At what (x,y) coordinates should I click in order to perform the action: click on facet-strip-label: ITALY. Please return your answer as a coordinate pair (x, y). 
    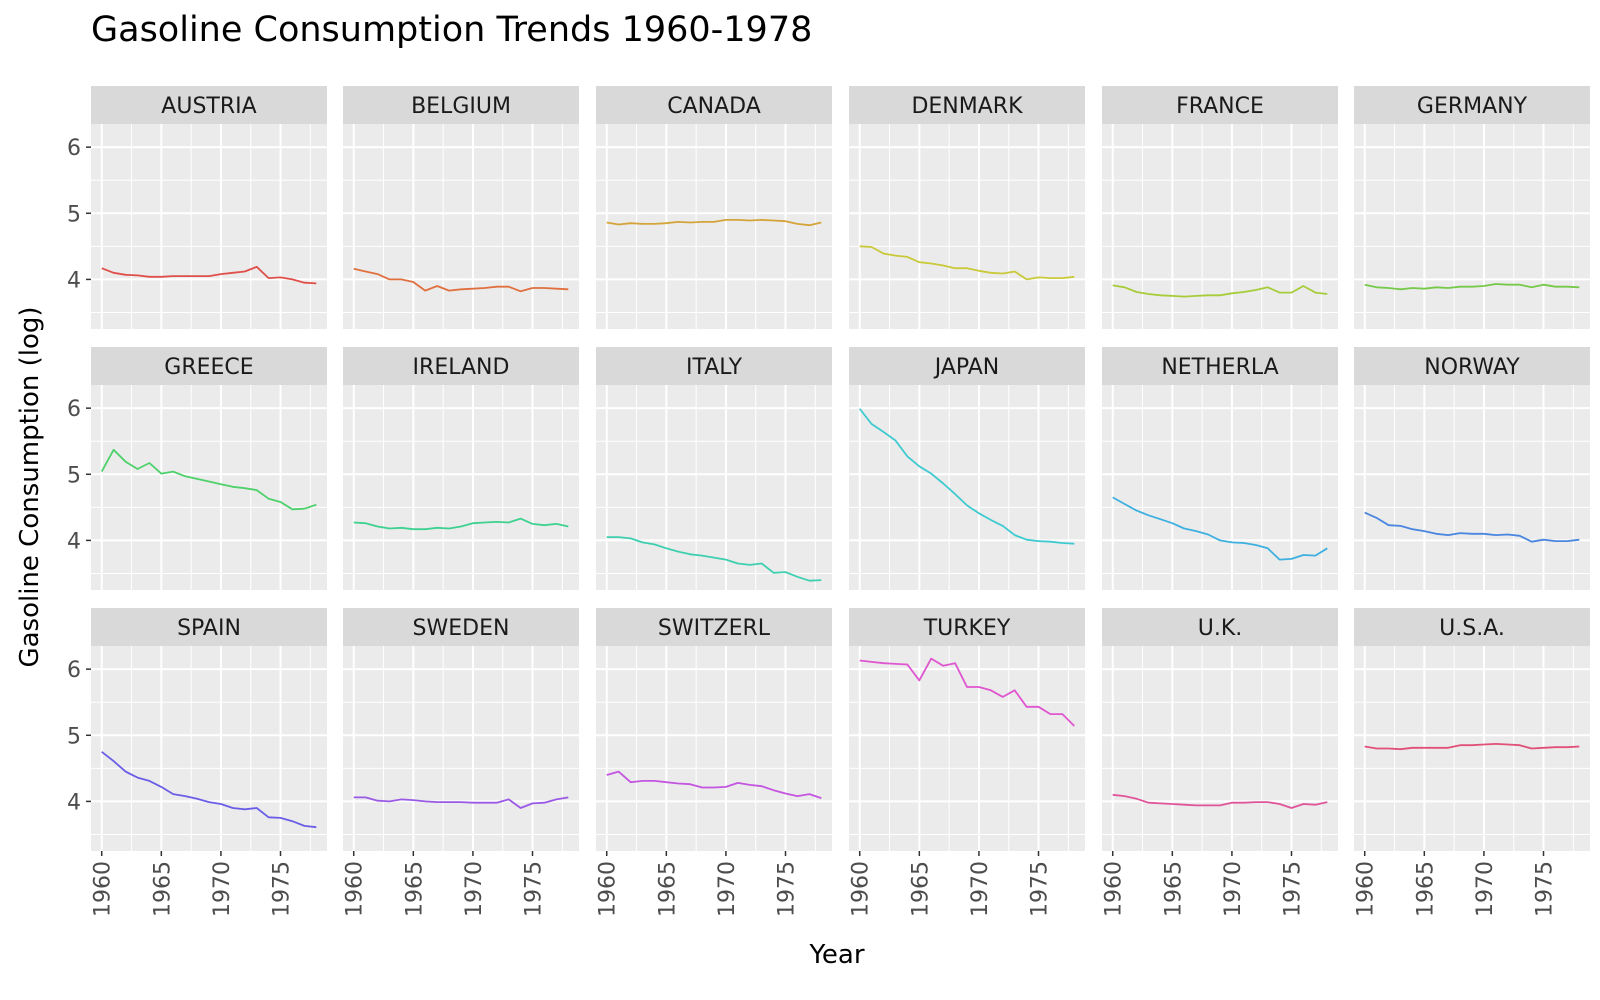
    Looking at the image, I should click on (714, 367).